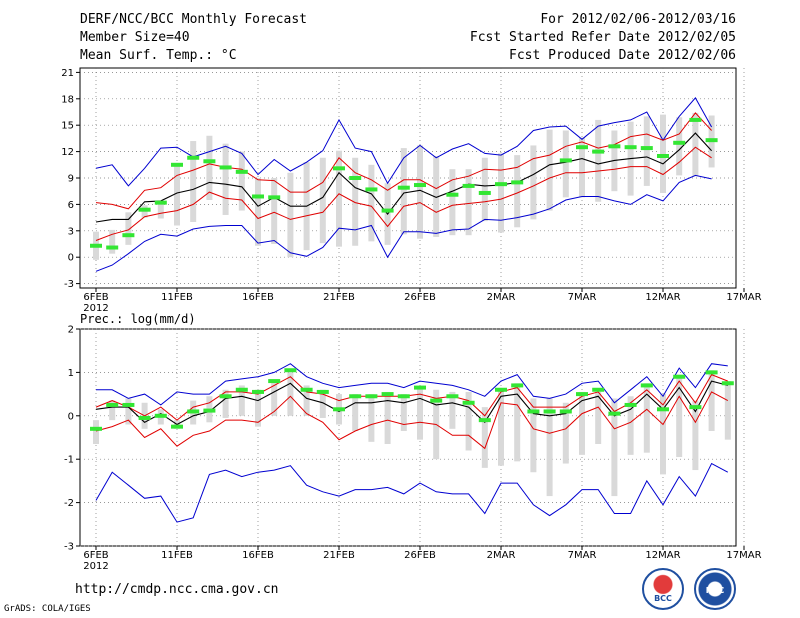 The height and width of the screenshot is (618, 800). I want to click on source-url: http://cmdp.ncc.cma.gov.cn, so click(177, 589).